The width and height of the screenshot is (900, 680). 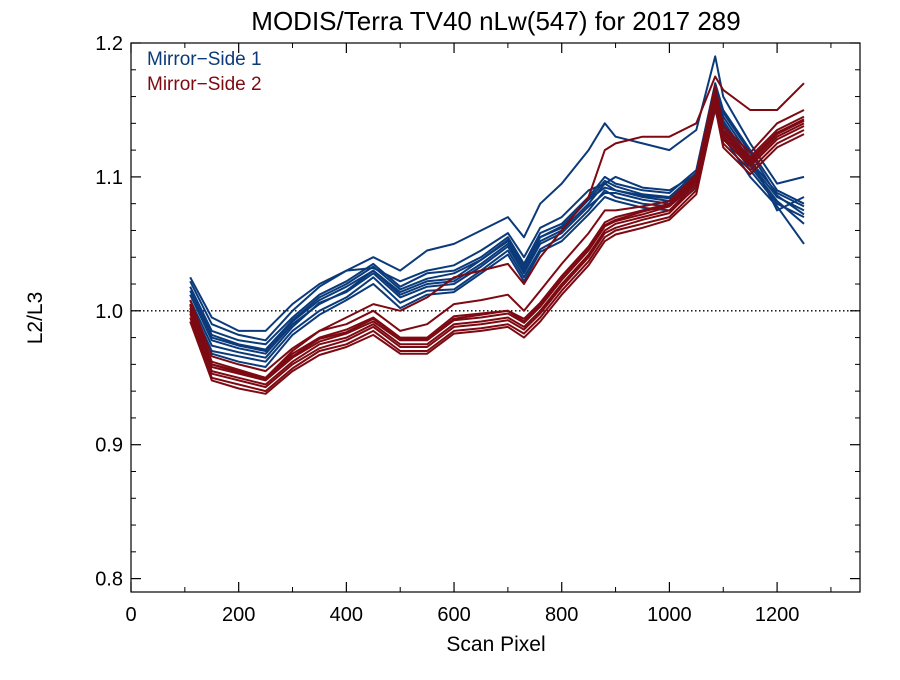 I want to click on chart-title: MODIS/Terra TV40 nLw(547) for 2017 289, so click(x=495, y=21).